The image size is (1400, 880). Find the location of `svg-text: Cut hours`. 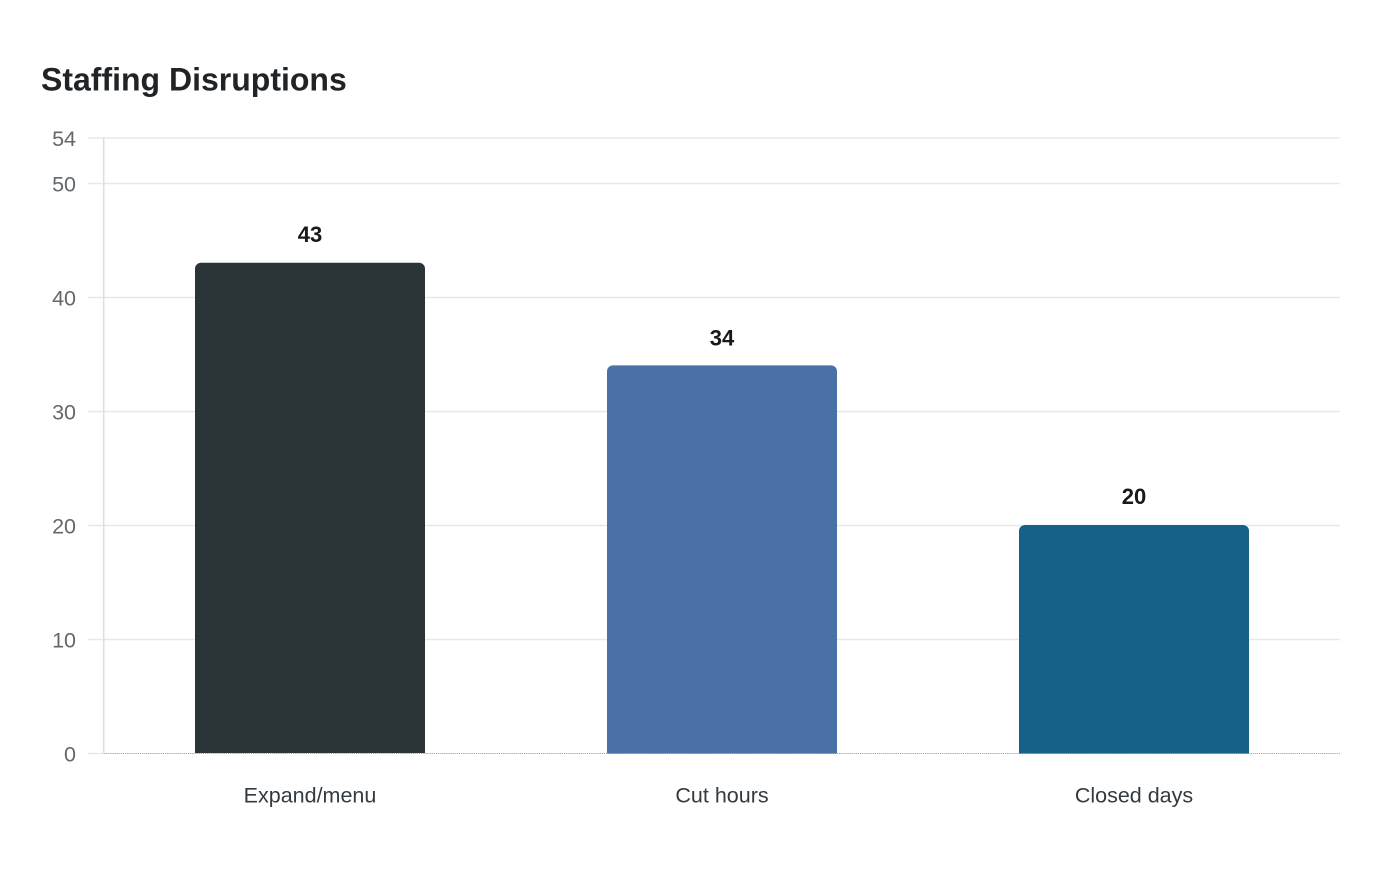

svg-text: Cut hours is located at coordinates (721, 795).